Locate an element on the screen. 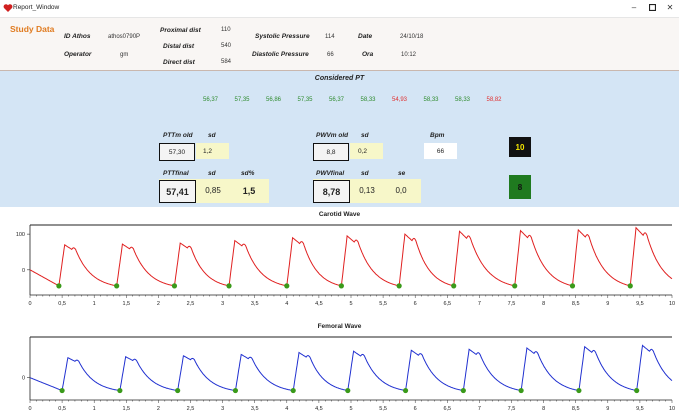 Image resolution: width=679 pixels, height=419 pixels. femoral-waveform-line is located at coordinates (351, 368).